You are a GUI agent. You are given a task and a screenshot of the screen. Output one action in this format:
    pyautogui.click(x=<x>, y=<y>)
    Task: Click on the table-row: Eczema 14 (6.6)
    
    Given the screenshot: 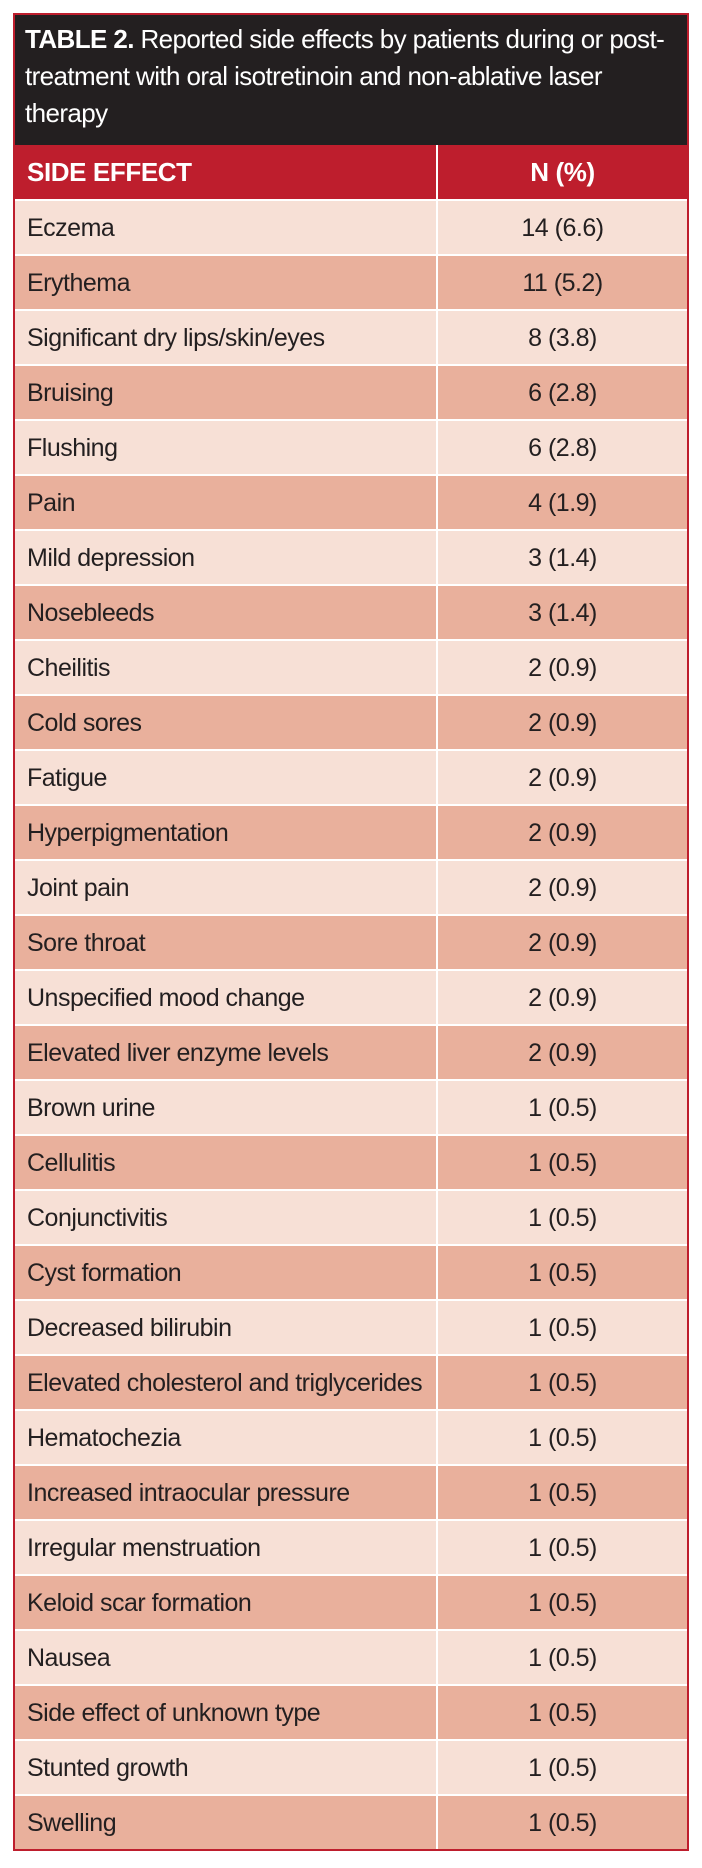 What is the action you would take?
    pyautogui.click(x=351, y=227)
    